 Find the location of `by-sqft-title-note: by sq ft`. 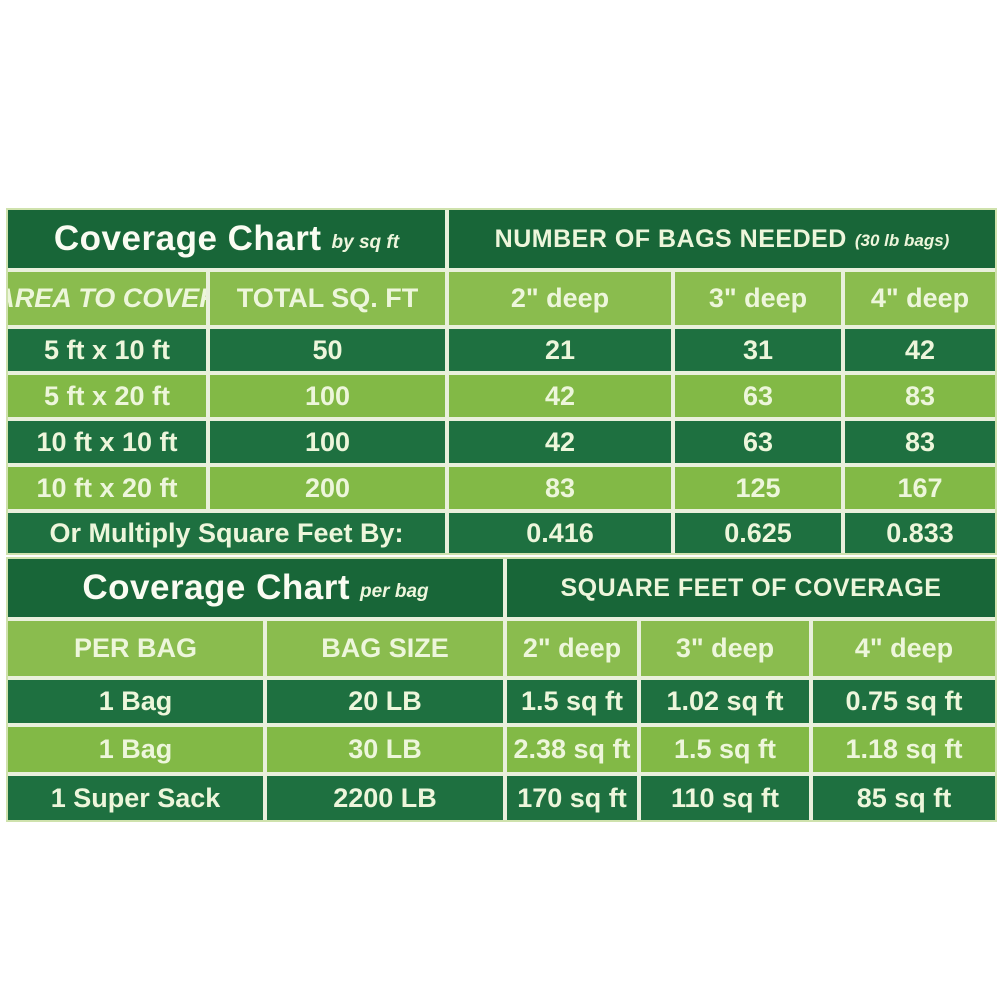

by-sqft-title-note: by sq ft is located at coordinates (365, 242).